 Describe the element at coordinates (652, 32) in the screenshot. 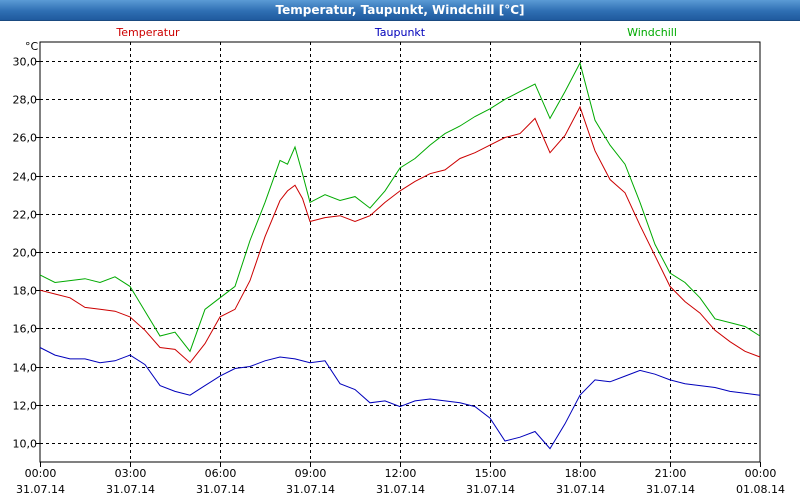

I see `legend-windchill: Windchill` at that location.